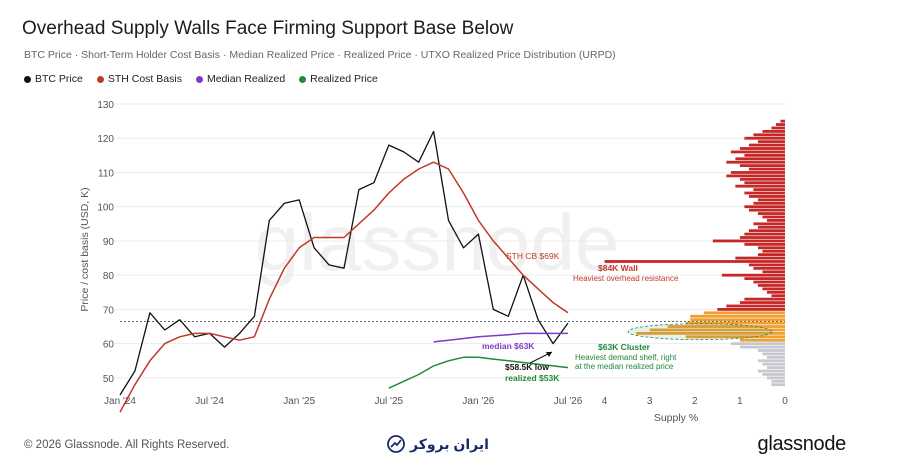 Image resolution: width=900 pixels, height=471 pixels. What do you see at coordinates (650, 401) in the screenshot?
I see `urpd-tick-label: 3` at bounding box center [650, 401].